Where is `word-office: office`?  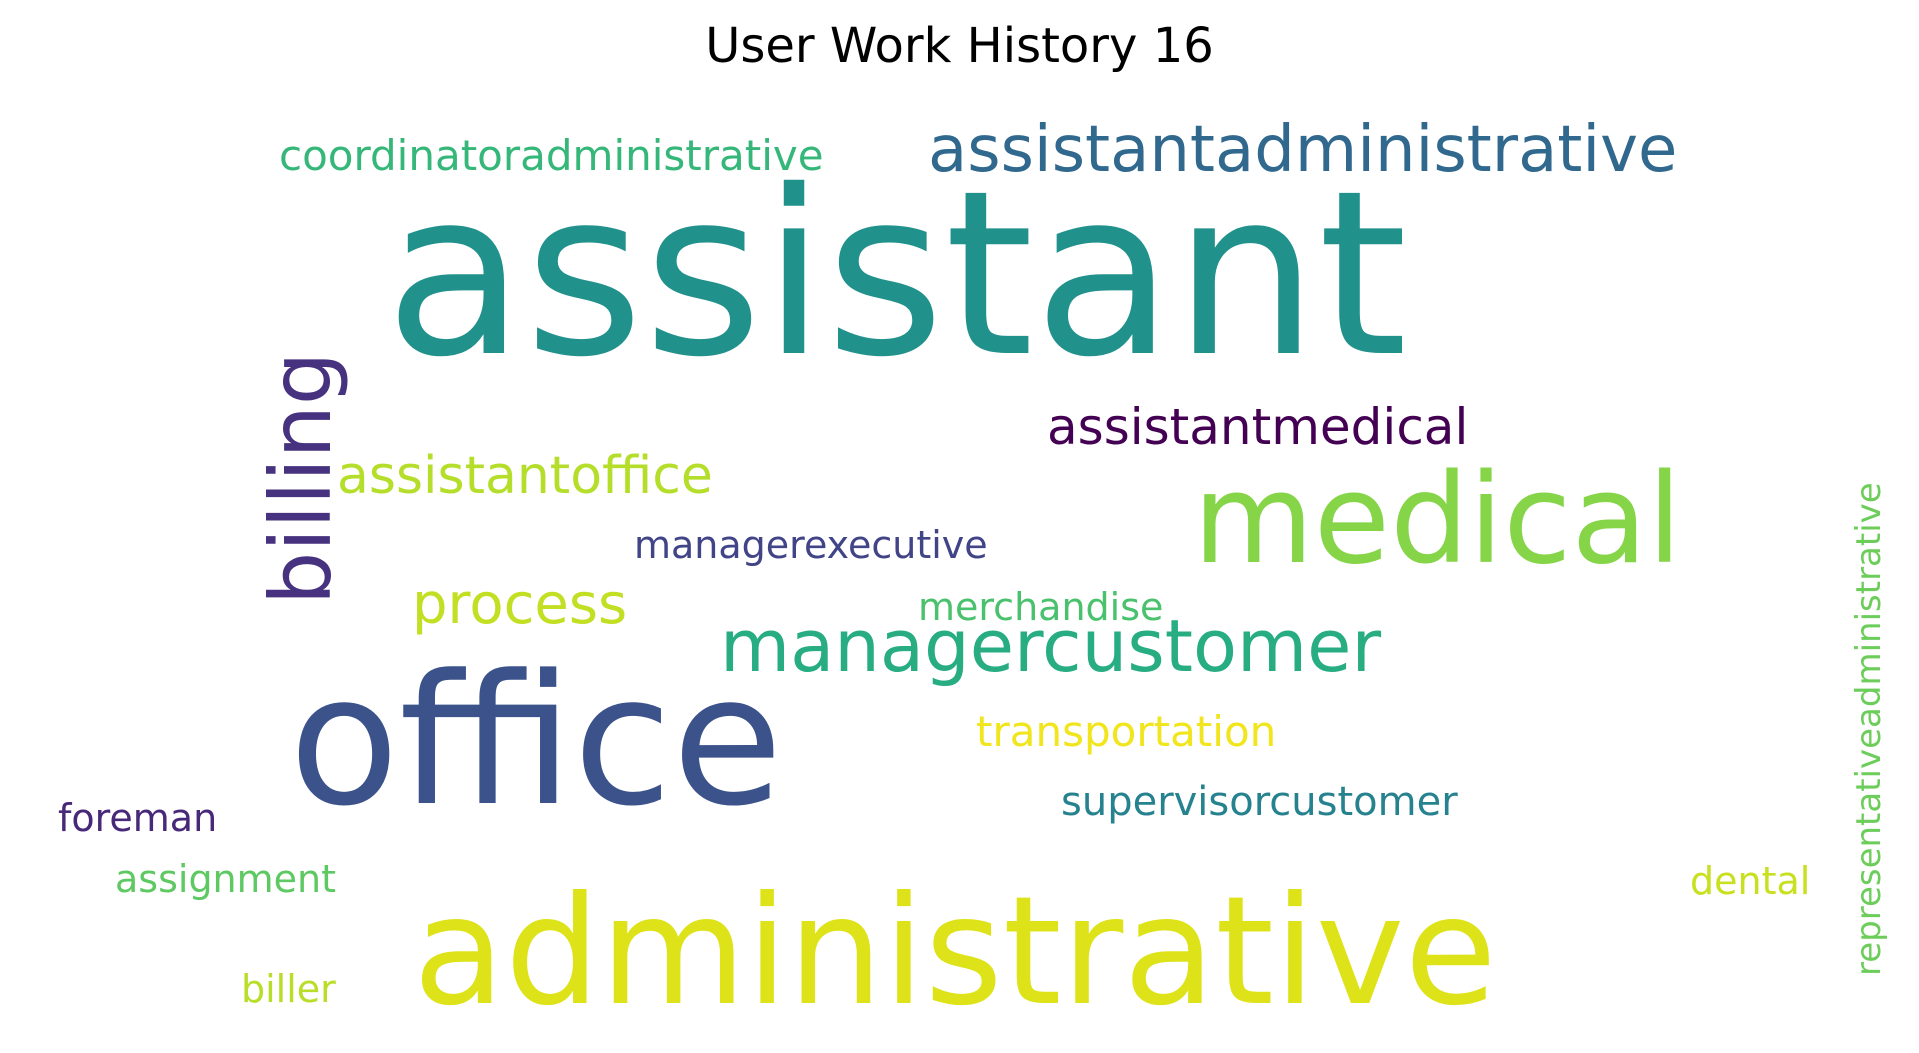 word-office: office is located at coordinates (536, 741).